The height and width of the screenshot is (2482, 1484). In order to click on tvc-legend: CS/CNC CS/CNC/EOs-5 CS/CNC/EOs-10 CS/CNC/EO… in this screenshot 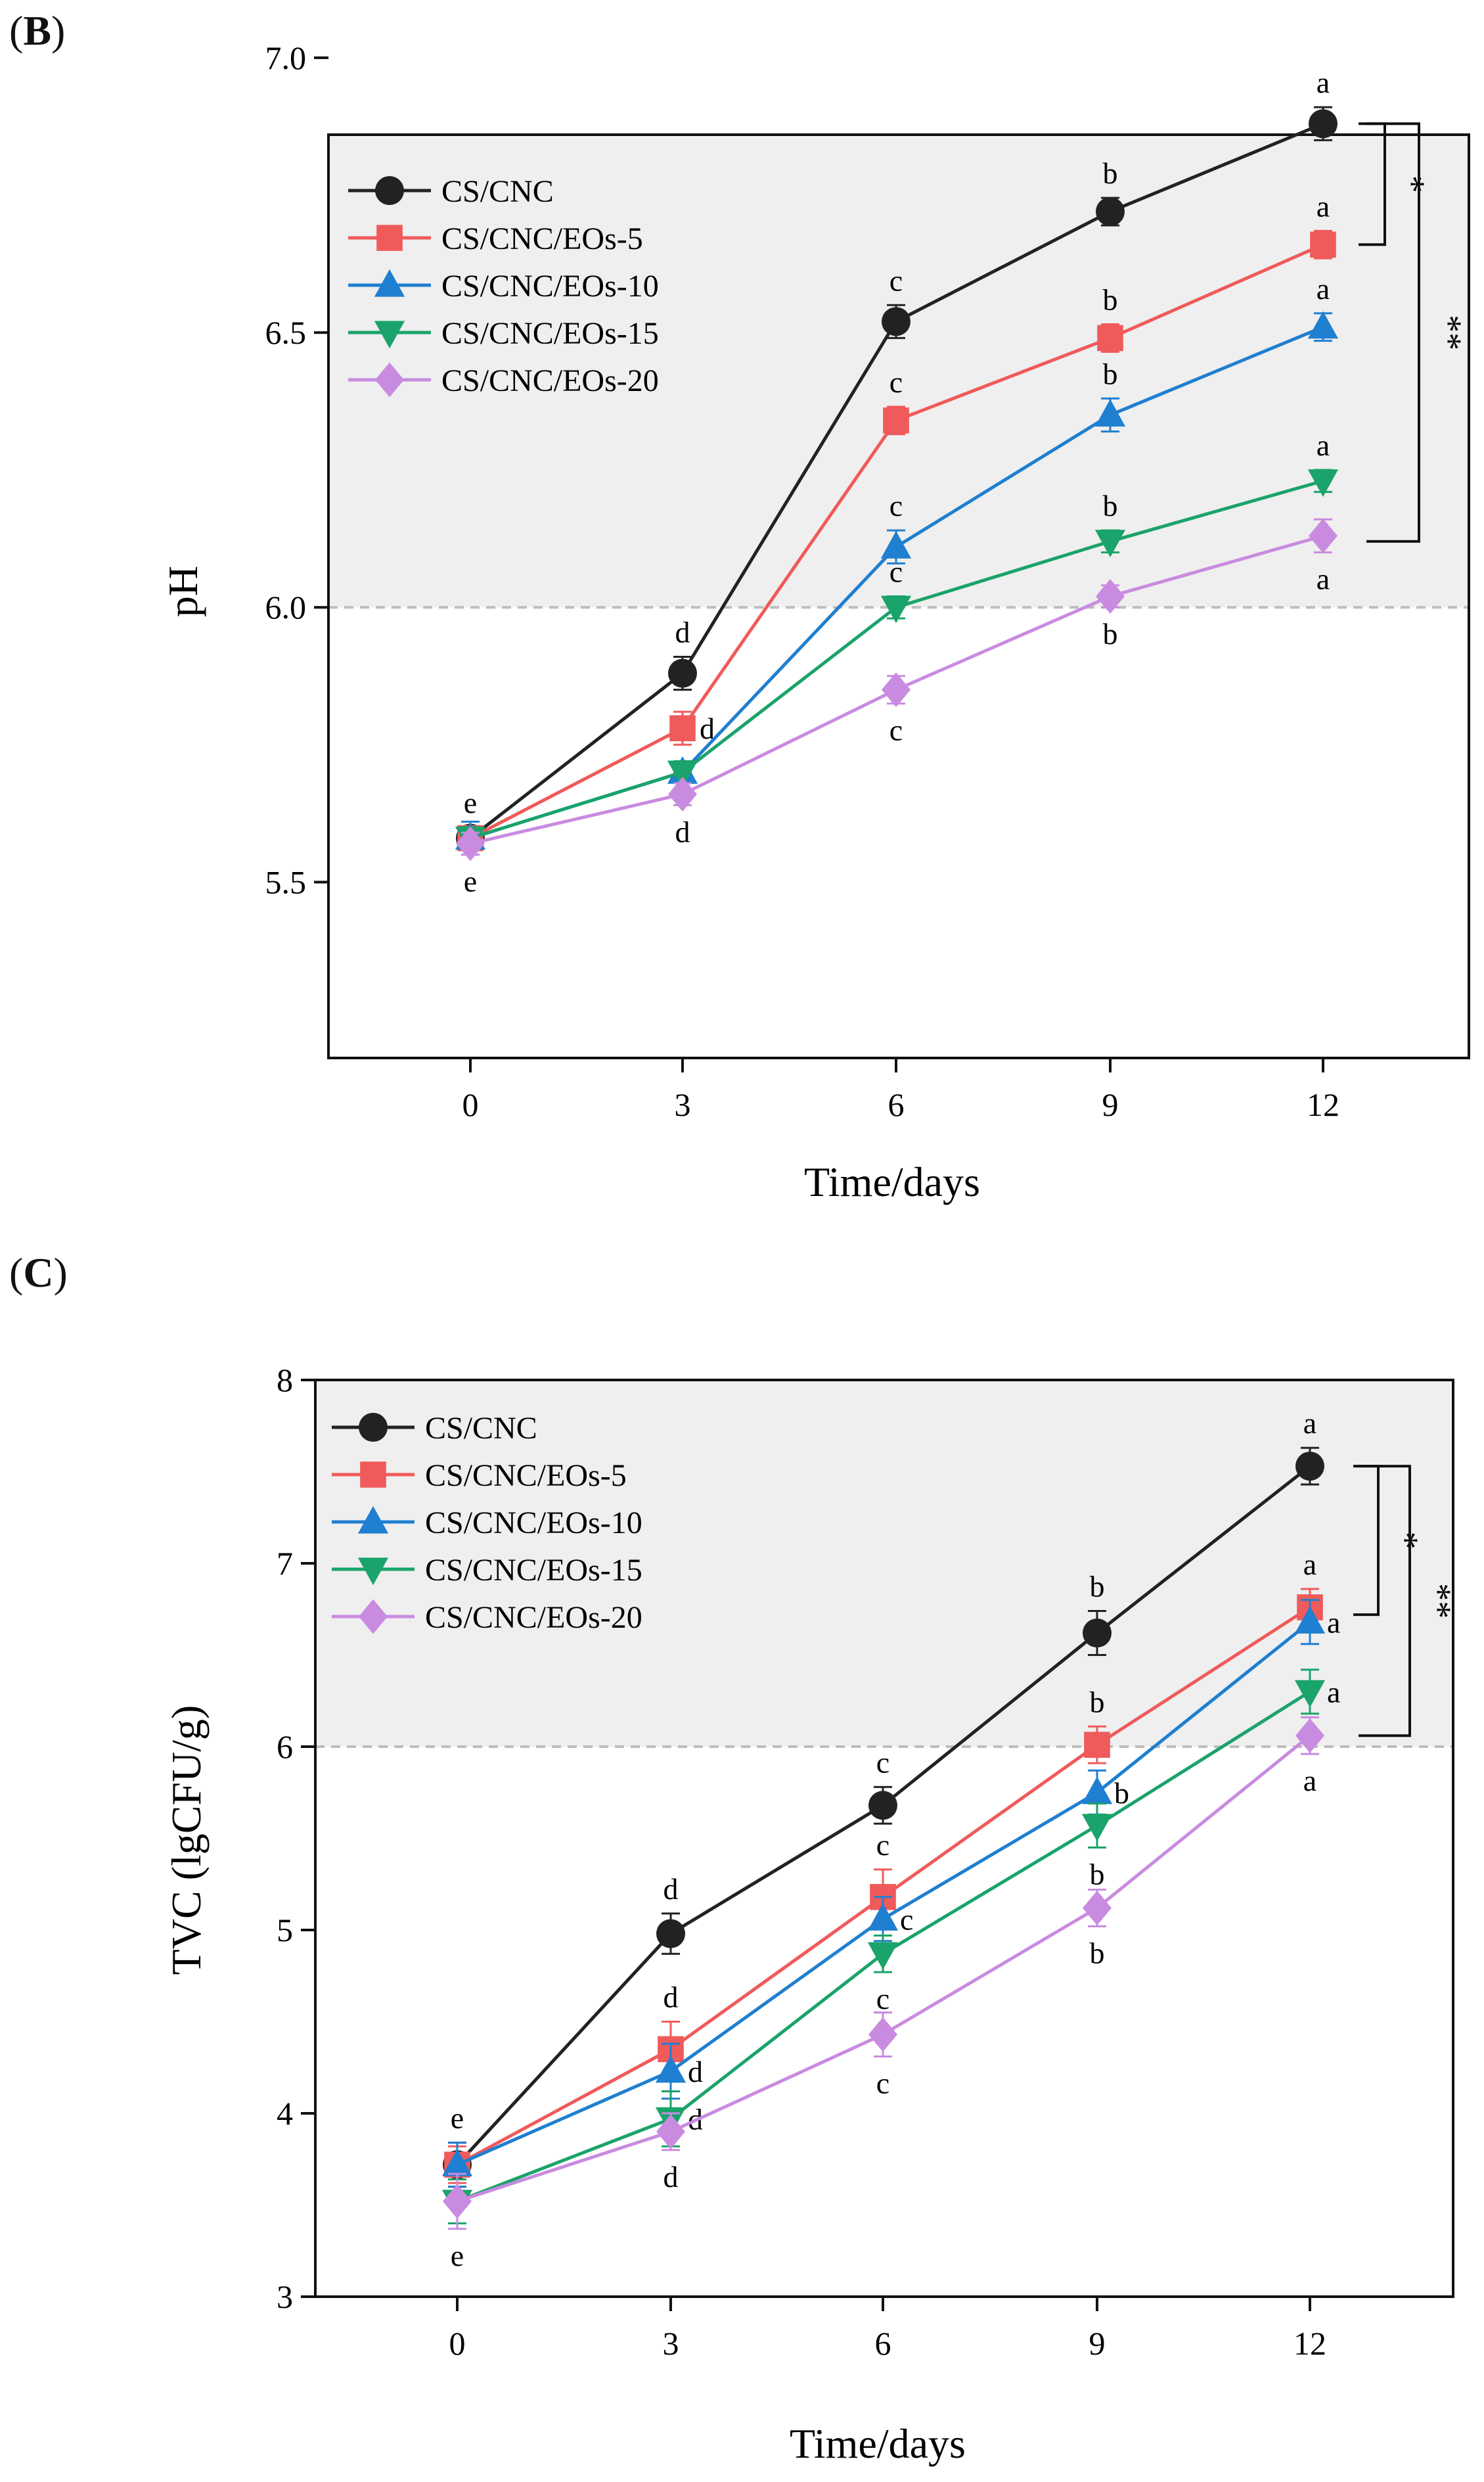, I will do `click(487, 1523)`.